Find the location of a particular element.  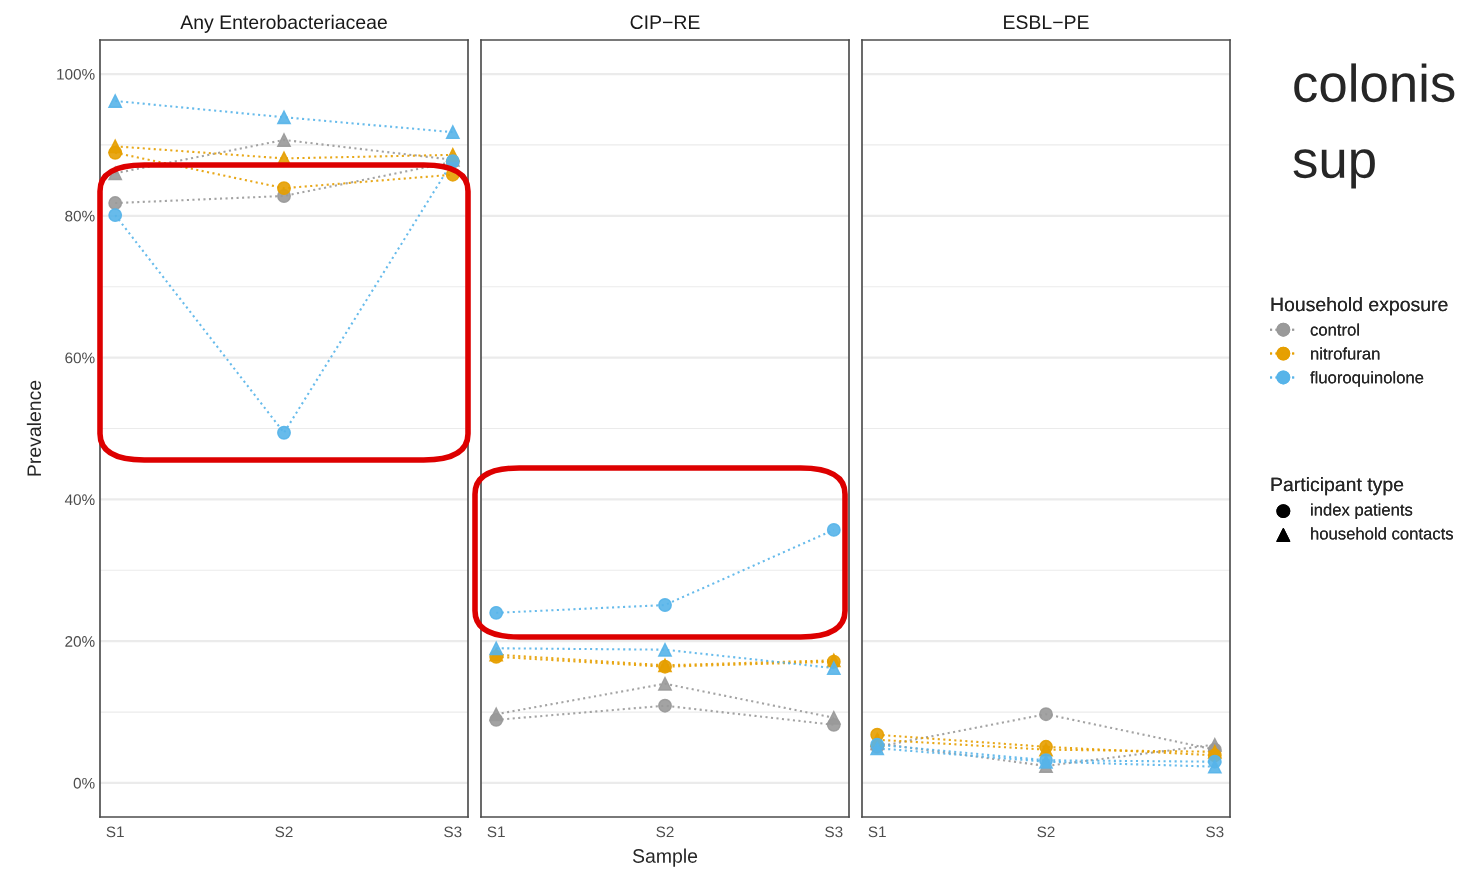

y-axis-title: Prevalence is located at coordinates (34, 428).